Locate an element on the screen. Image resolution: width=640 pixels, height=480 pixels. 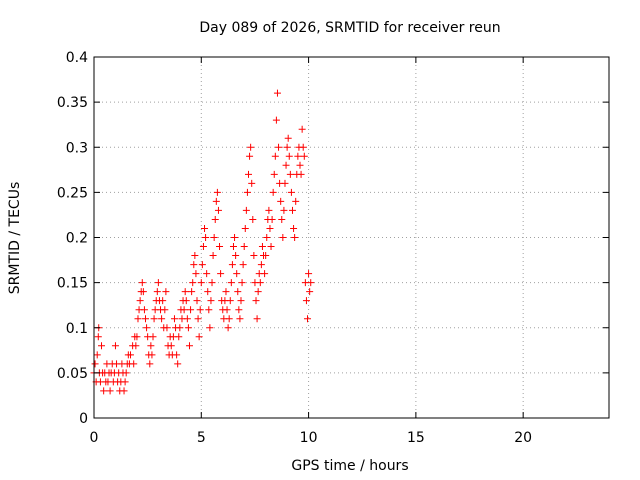
y-tick-label: 0.05 is located at coordinates (72, 374).